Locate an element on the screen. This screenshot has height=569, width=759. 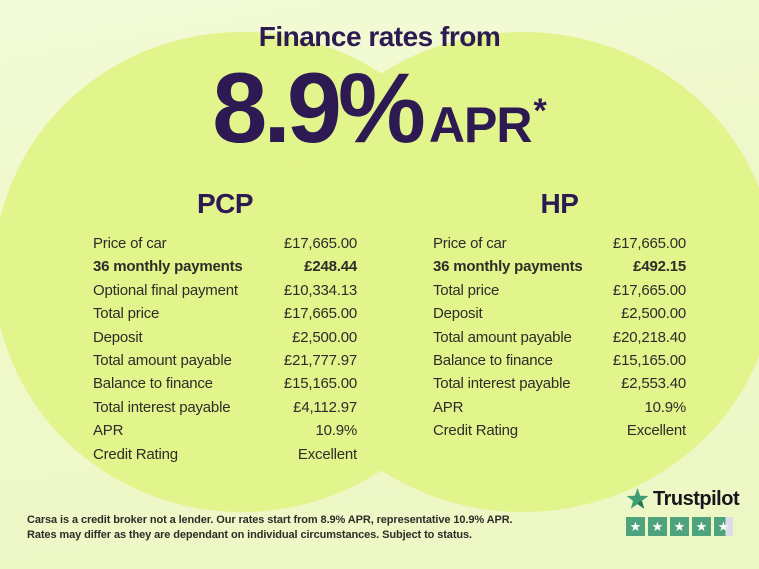
table-row: Total interest payable £4,112.97 is located at coordinates (225, 410).